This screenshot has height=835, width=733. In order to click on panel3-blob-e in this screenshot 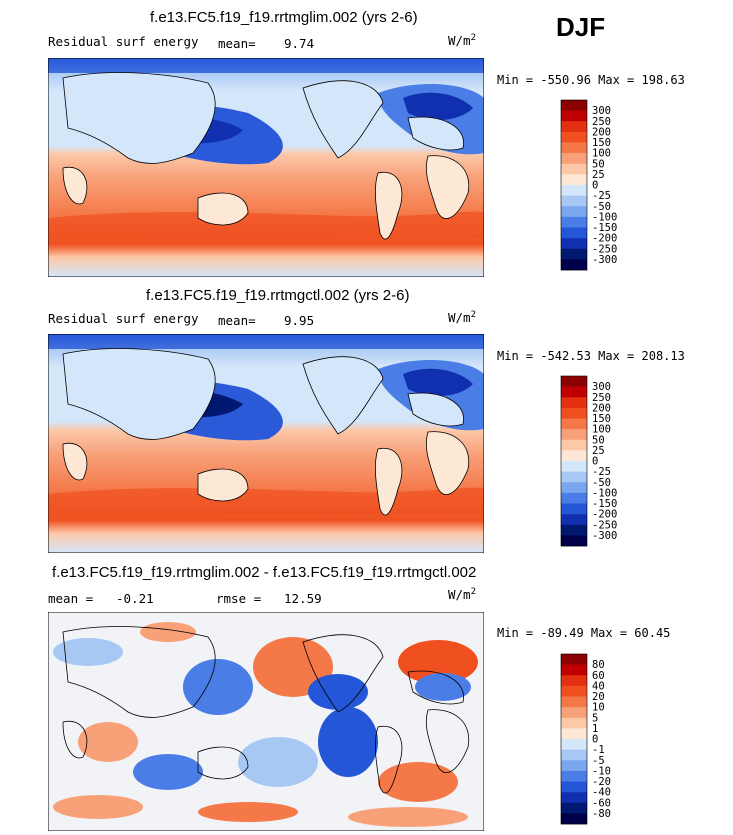, I will do `click(338, 692)`.